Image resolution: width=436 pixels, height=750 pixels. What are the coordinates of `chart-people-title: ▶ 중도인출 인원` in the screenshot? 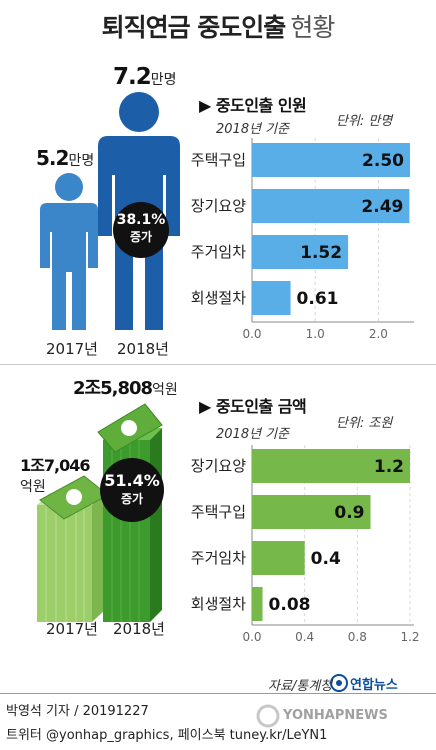 It's located at (253, 105).